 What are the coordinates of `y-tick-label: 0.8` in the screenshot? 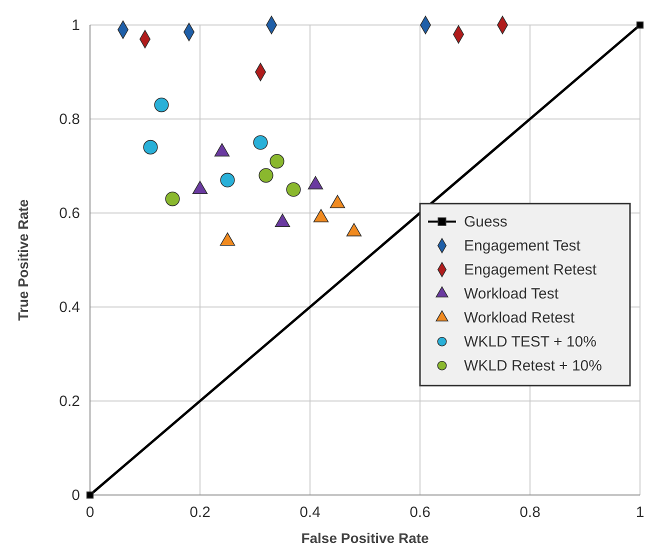 It's located at (69, 119).